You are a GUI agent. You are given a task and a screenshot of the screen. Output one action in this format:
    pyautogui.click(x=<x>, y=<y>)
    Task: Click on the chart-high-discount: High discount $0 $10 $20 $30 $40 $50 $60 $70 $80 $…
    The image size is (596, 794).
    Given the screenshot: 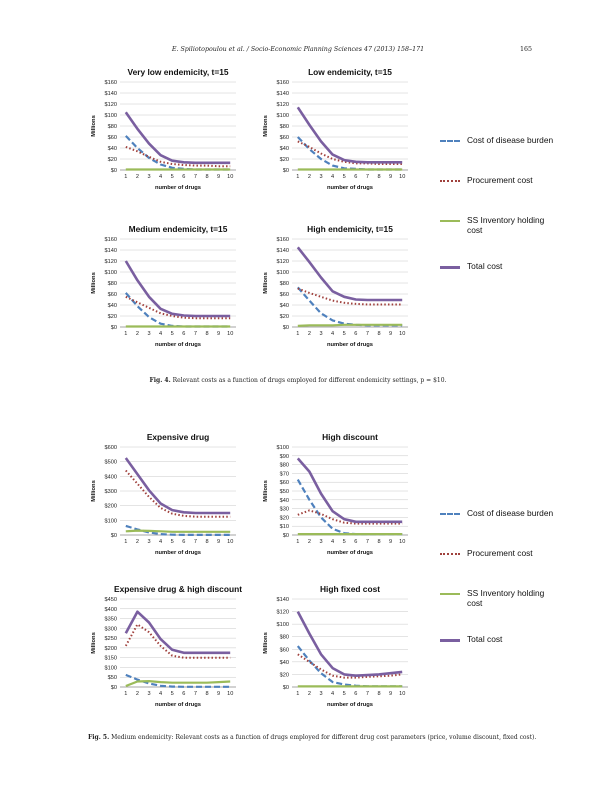 What is the action you would take?
    pyautogui.click(x=335, y=494)
    